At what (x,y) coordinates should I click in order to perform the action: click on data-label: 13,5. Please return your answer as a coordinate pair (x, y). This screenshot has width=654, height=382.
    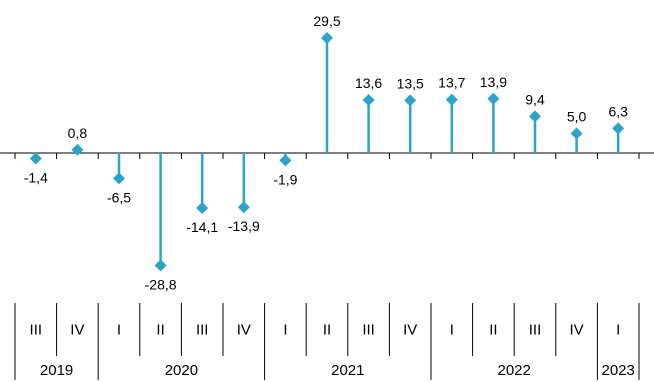
    Looking at the image, I should click on (410, 83).